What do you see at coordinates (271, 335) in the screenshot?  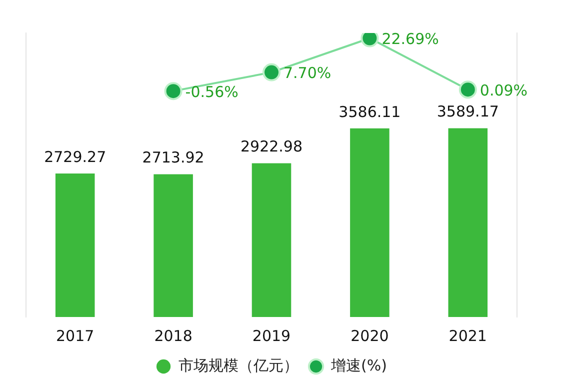 I see `x-tick-label: 2019` at bounding box center [271, 335].